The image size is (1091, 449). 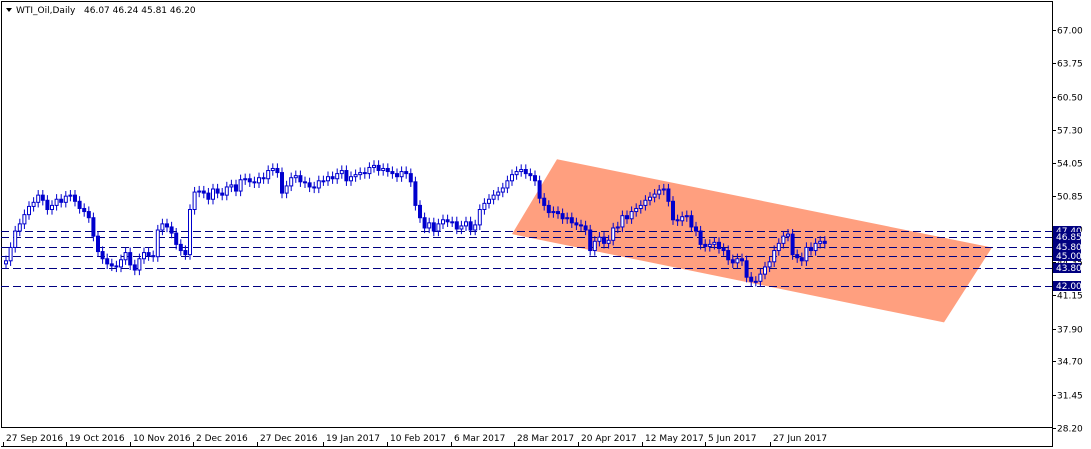 What do you see at coordinates (46, 11) in the screenshot?
I see `symbol-label: WTI_Oil,Daily` at bounding box center [46, 11].